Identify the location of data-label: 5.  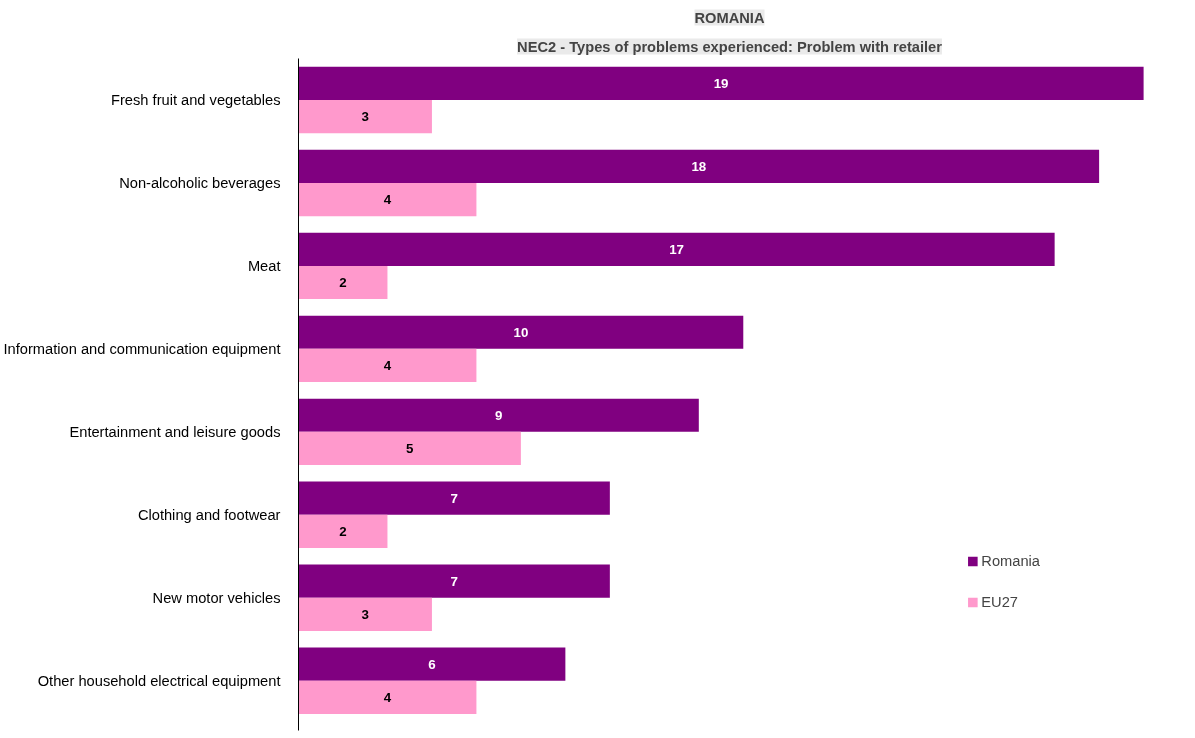
(409, 448).